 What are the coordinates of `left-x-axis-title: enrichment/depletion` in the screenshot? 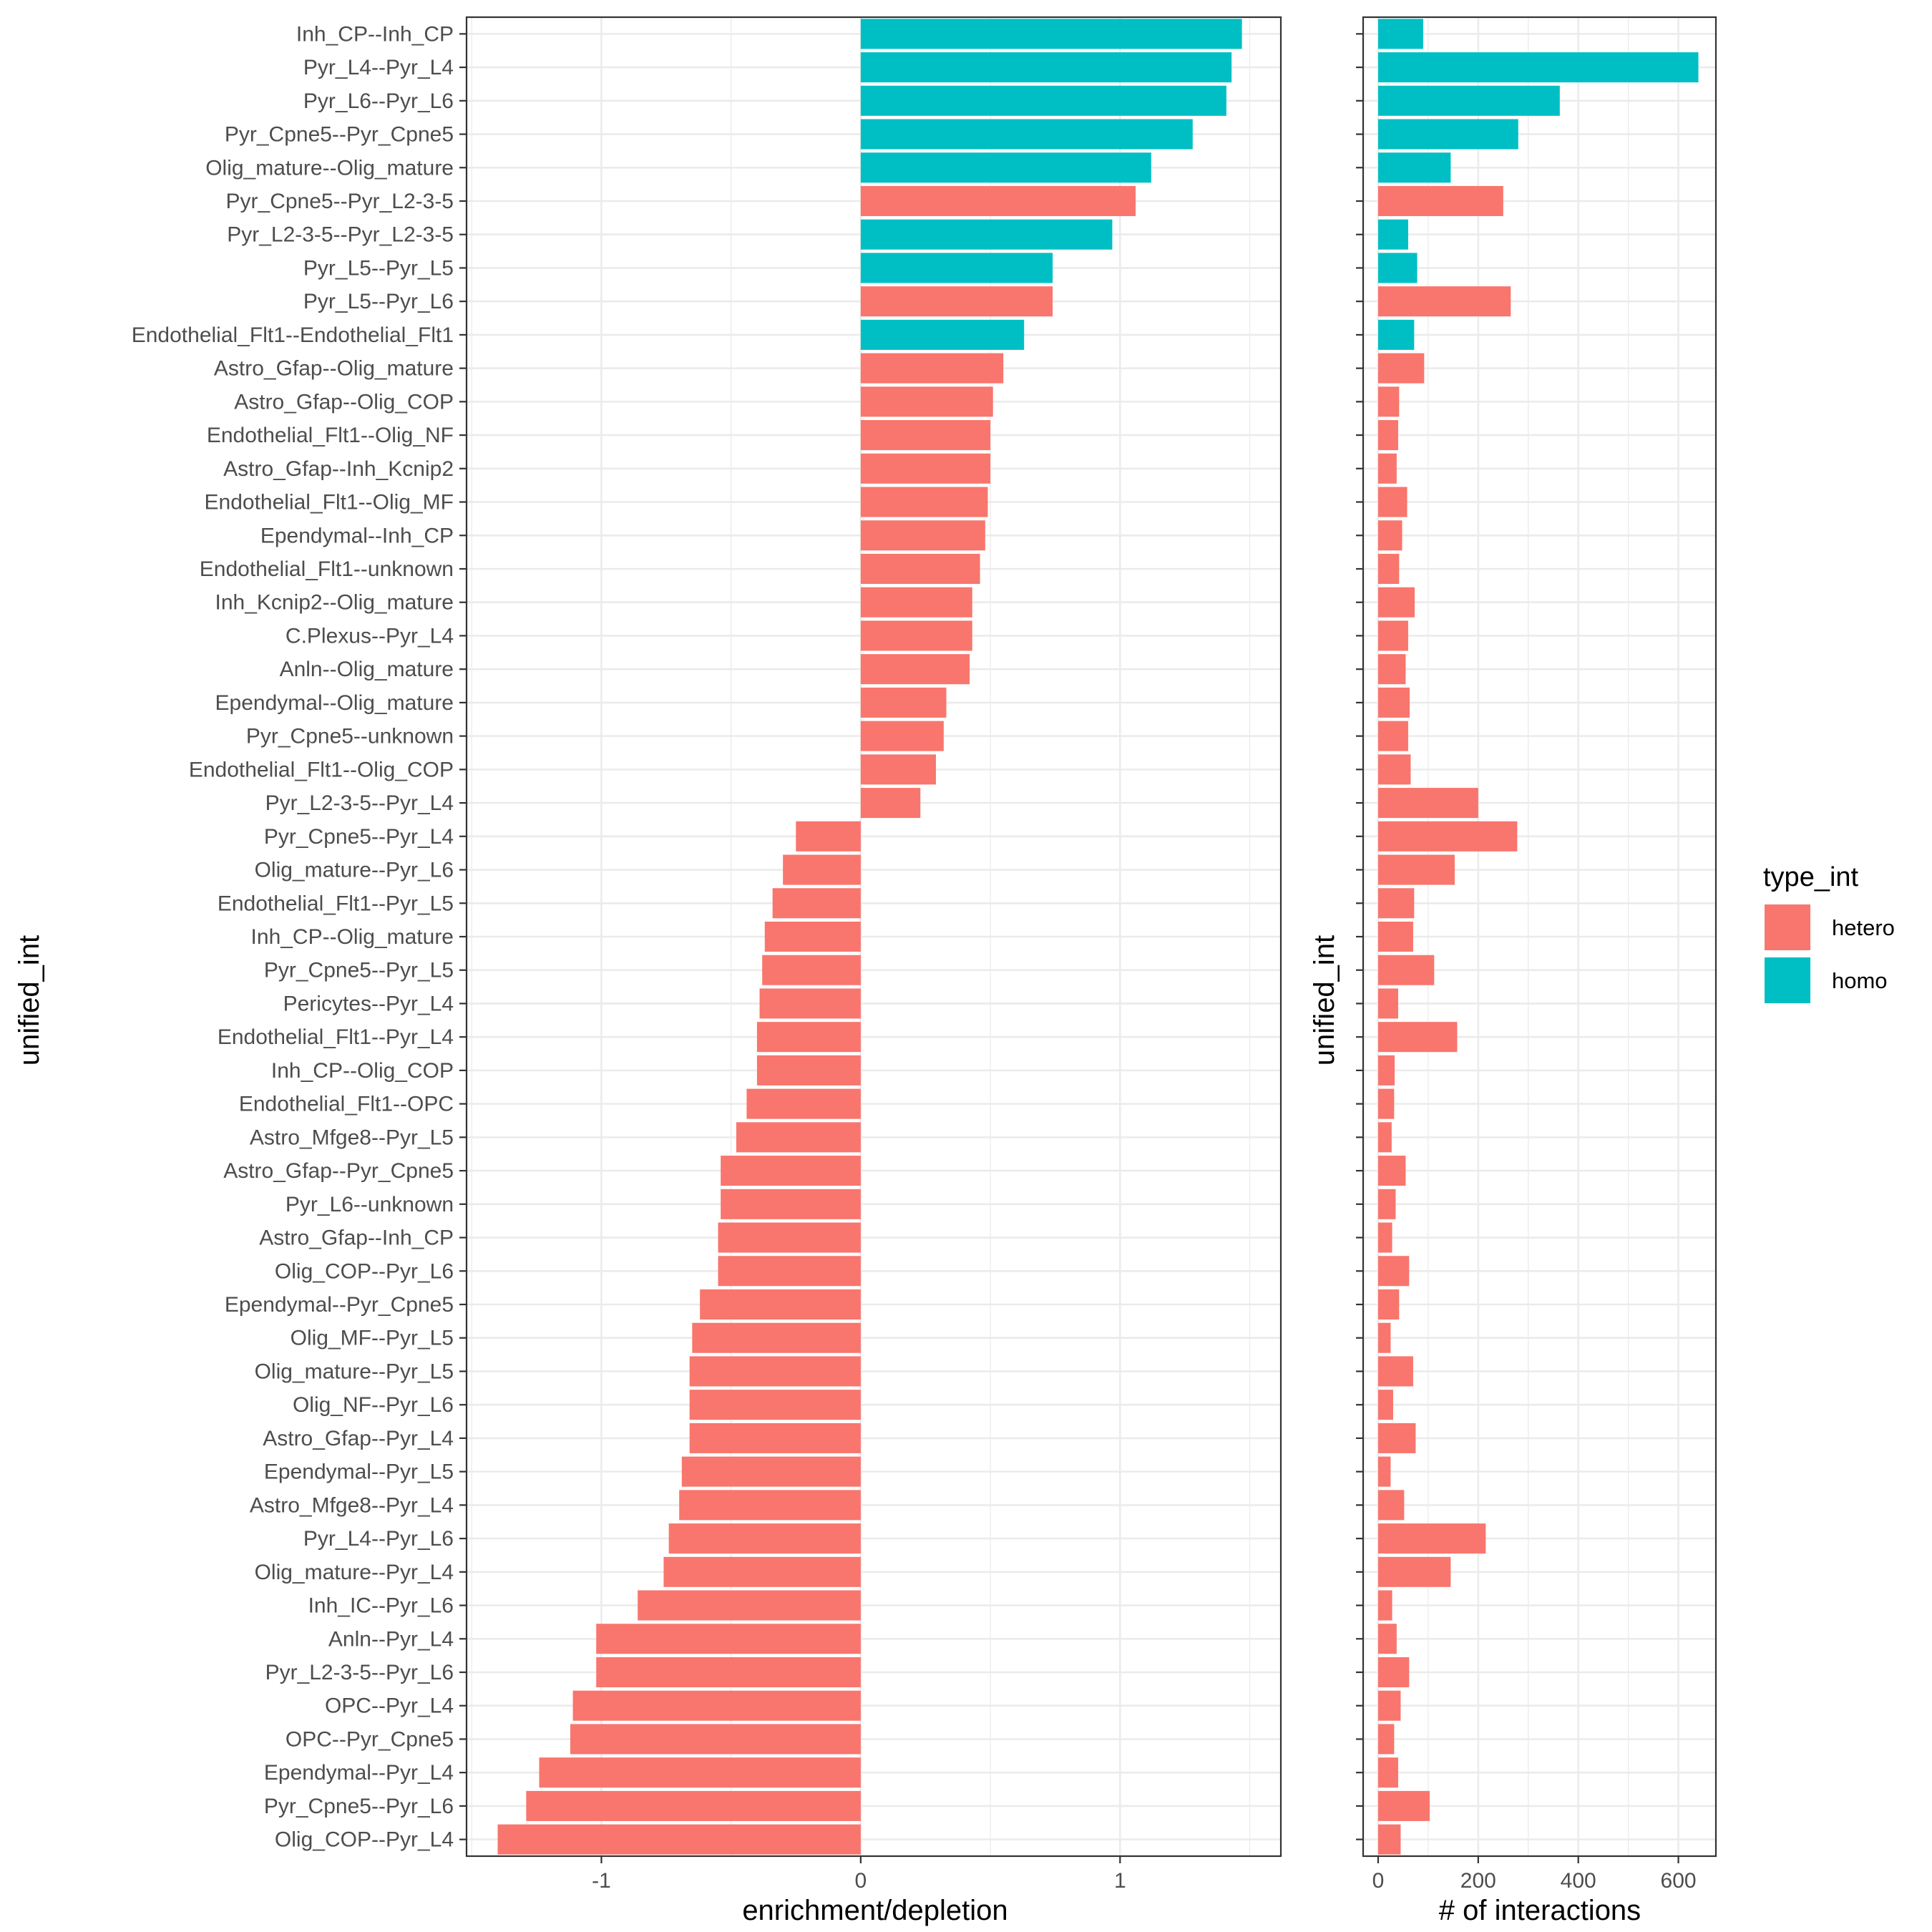 It's located at (875, 1910).